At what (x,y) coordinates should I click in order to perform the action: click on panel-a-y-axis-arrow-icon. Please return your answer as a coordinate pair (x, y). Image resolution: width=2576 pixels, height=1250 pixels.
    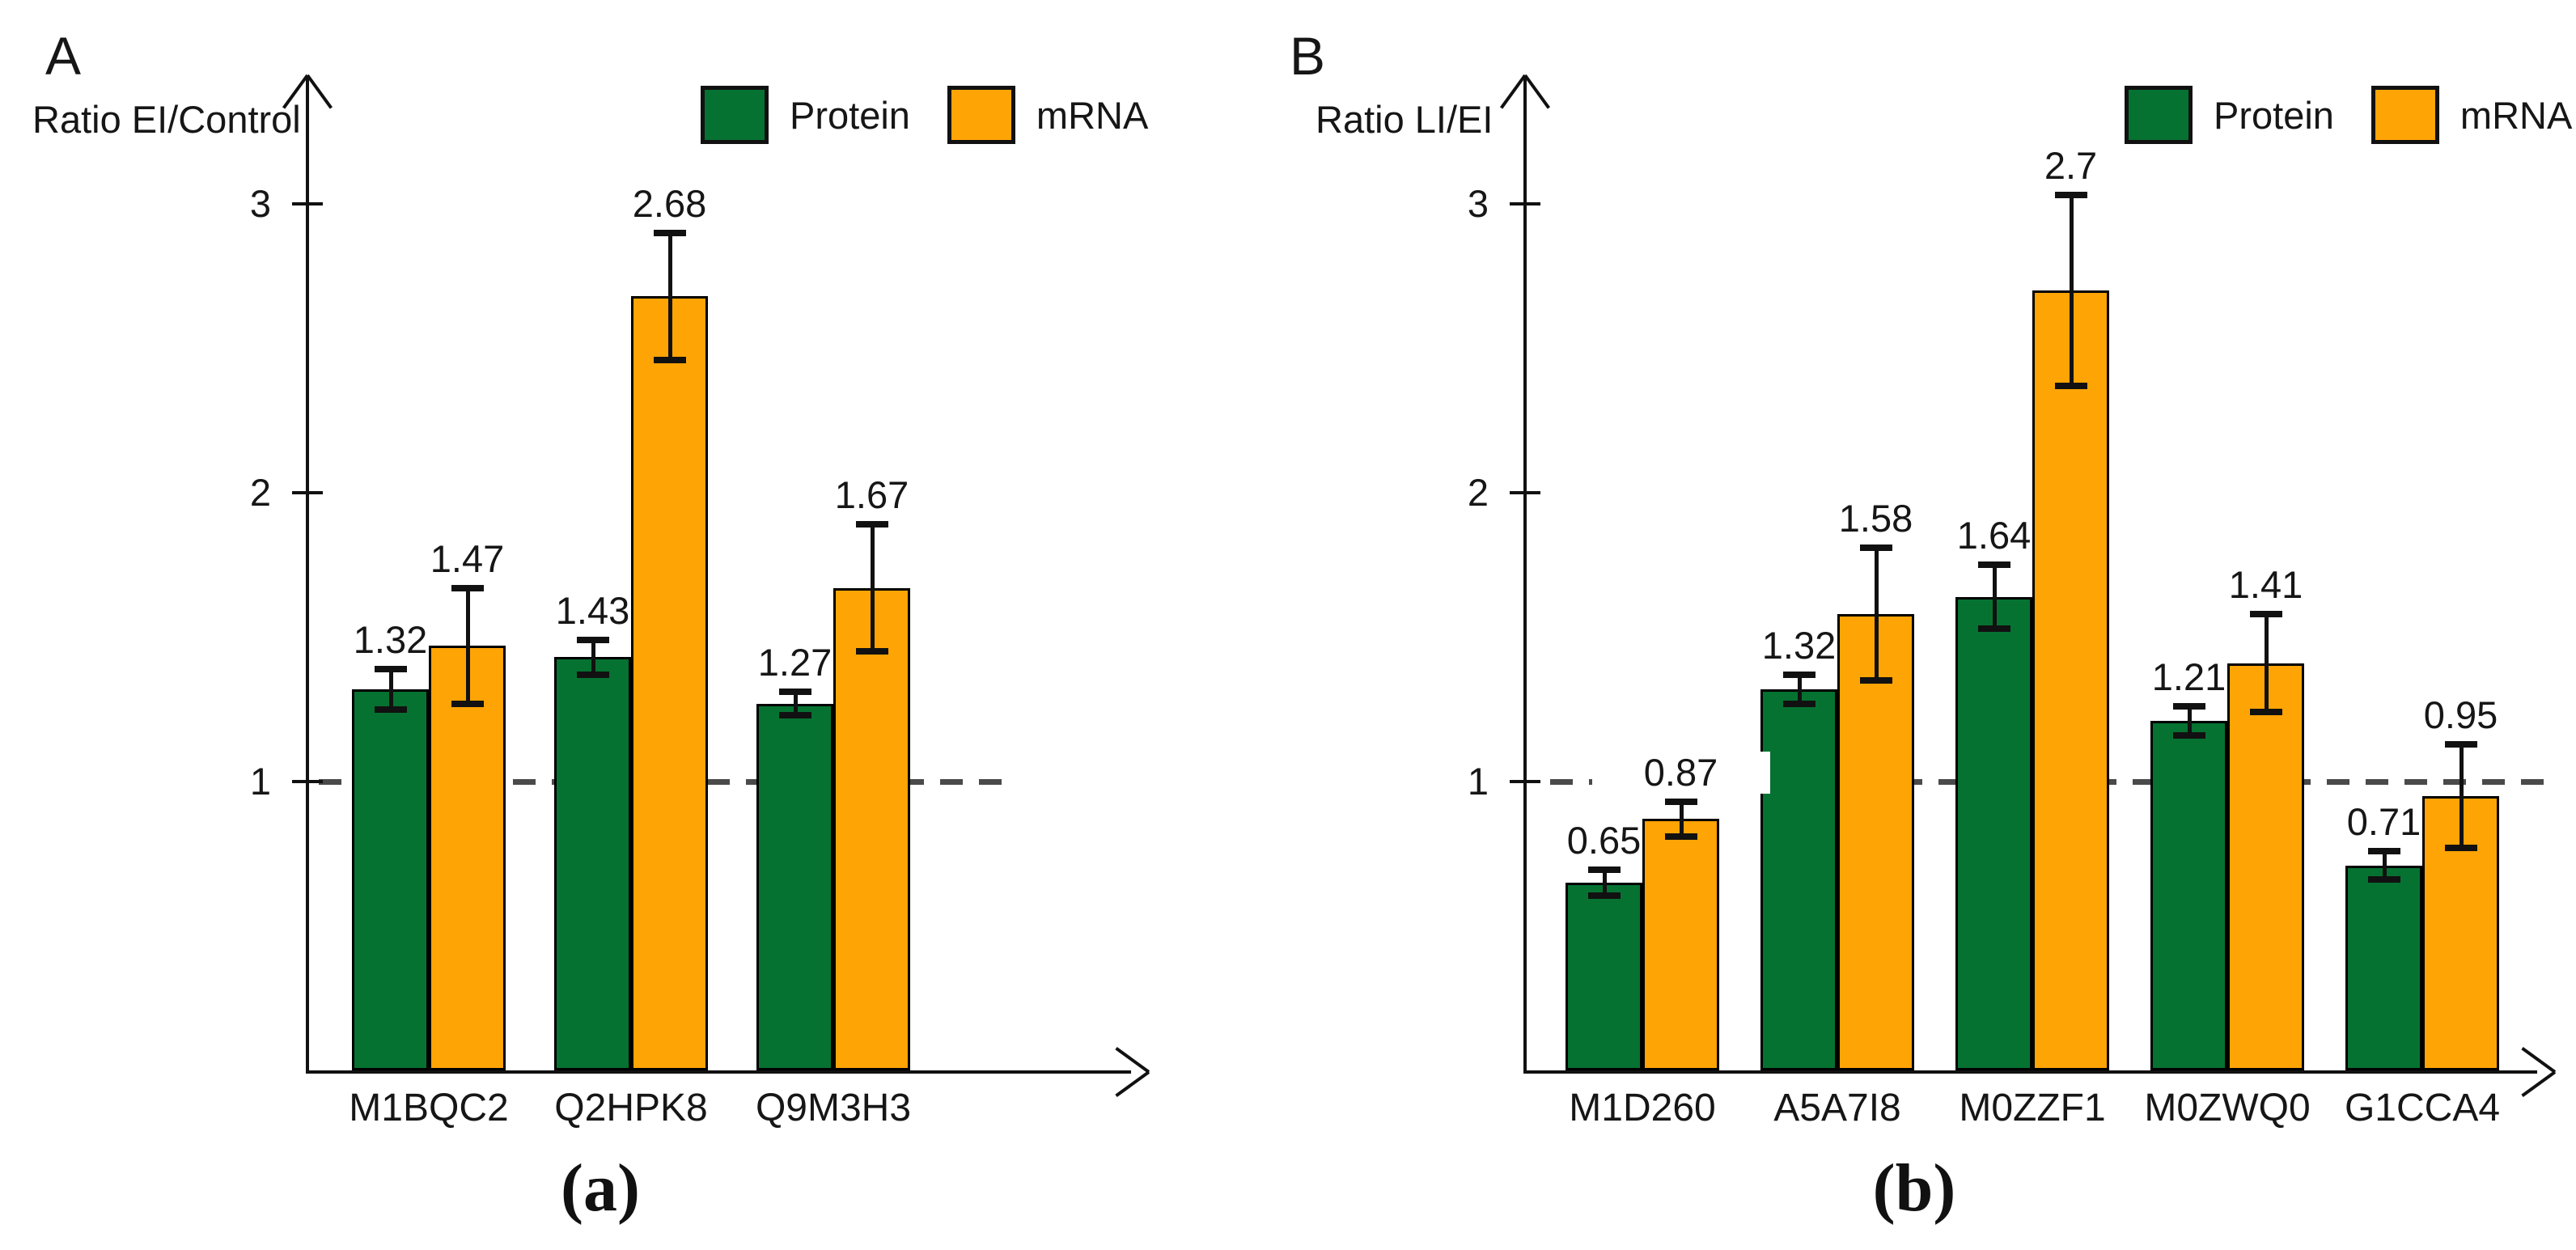
    Looking at the image, I should click on (295, 91).